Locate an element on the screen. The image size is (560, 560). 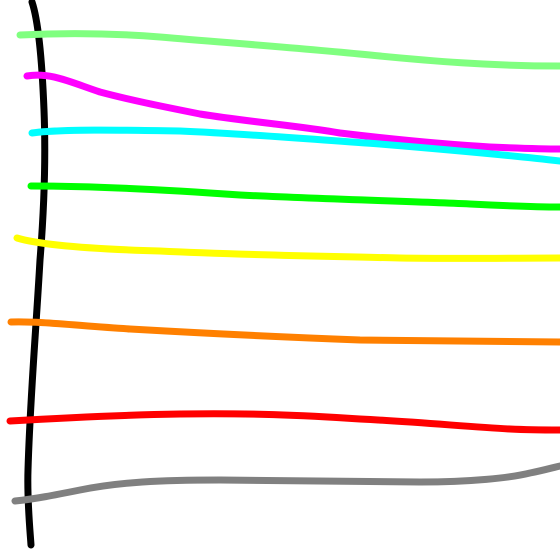
gray-stroke is located at coordinates (285, 483).